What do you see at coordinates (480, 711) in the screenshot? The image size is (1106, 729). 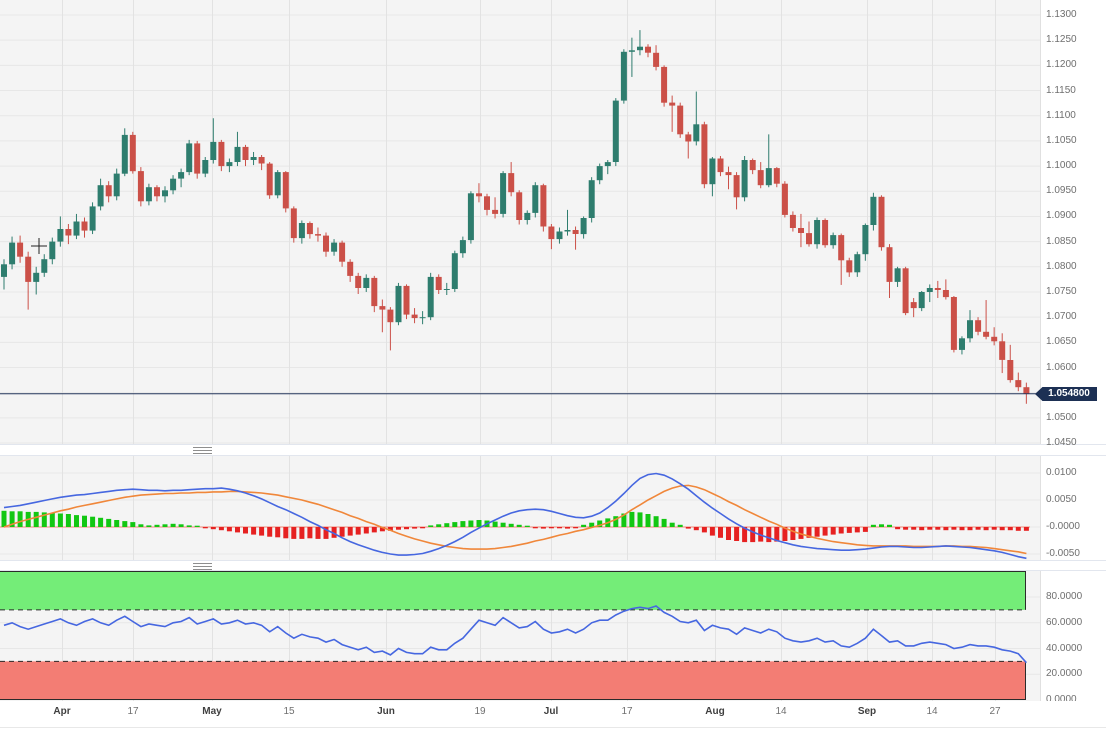 I see `x-axis-day-label: 19` at bounding box center [480, 711].